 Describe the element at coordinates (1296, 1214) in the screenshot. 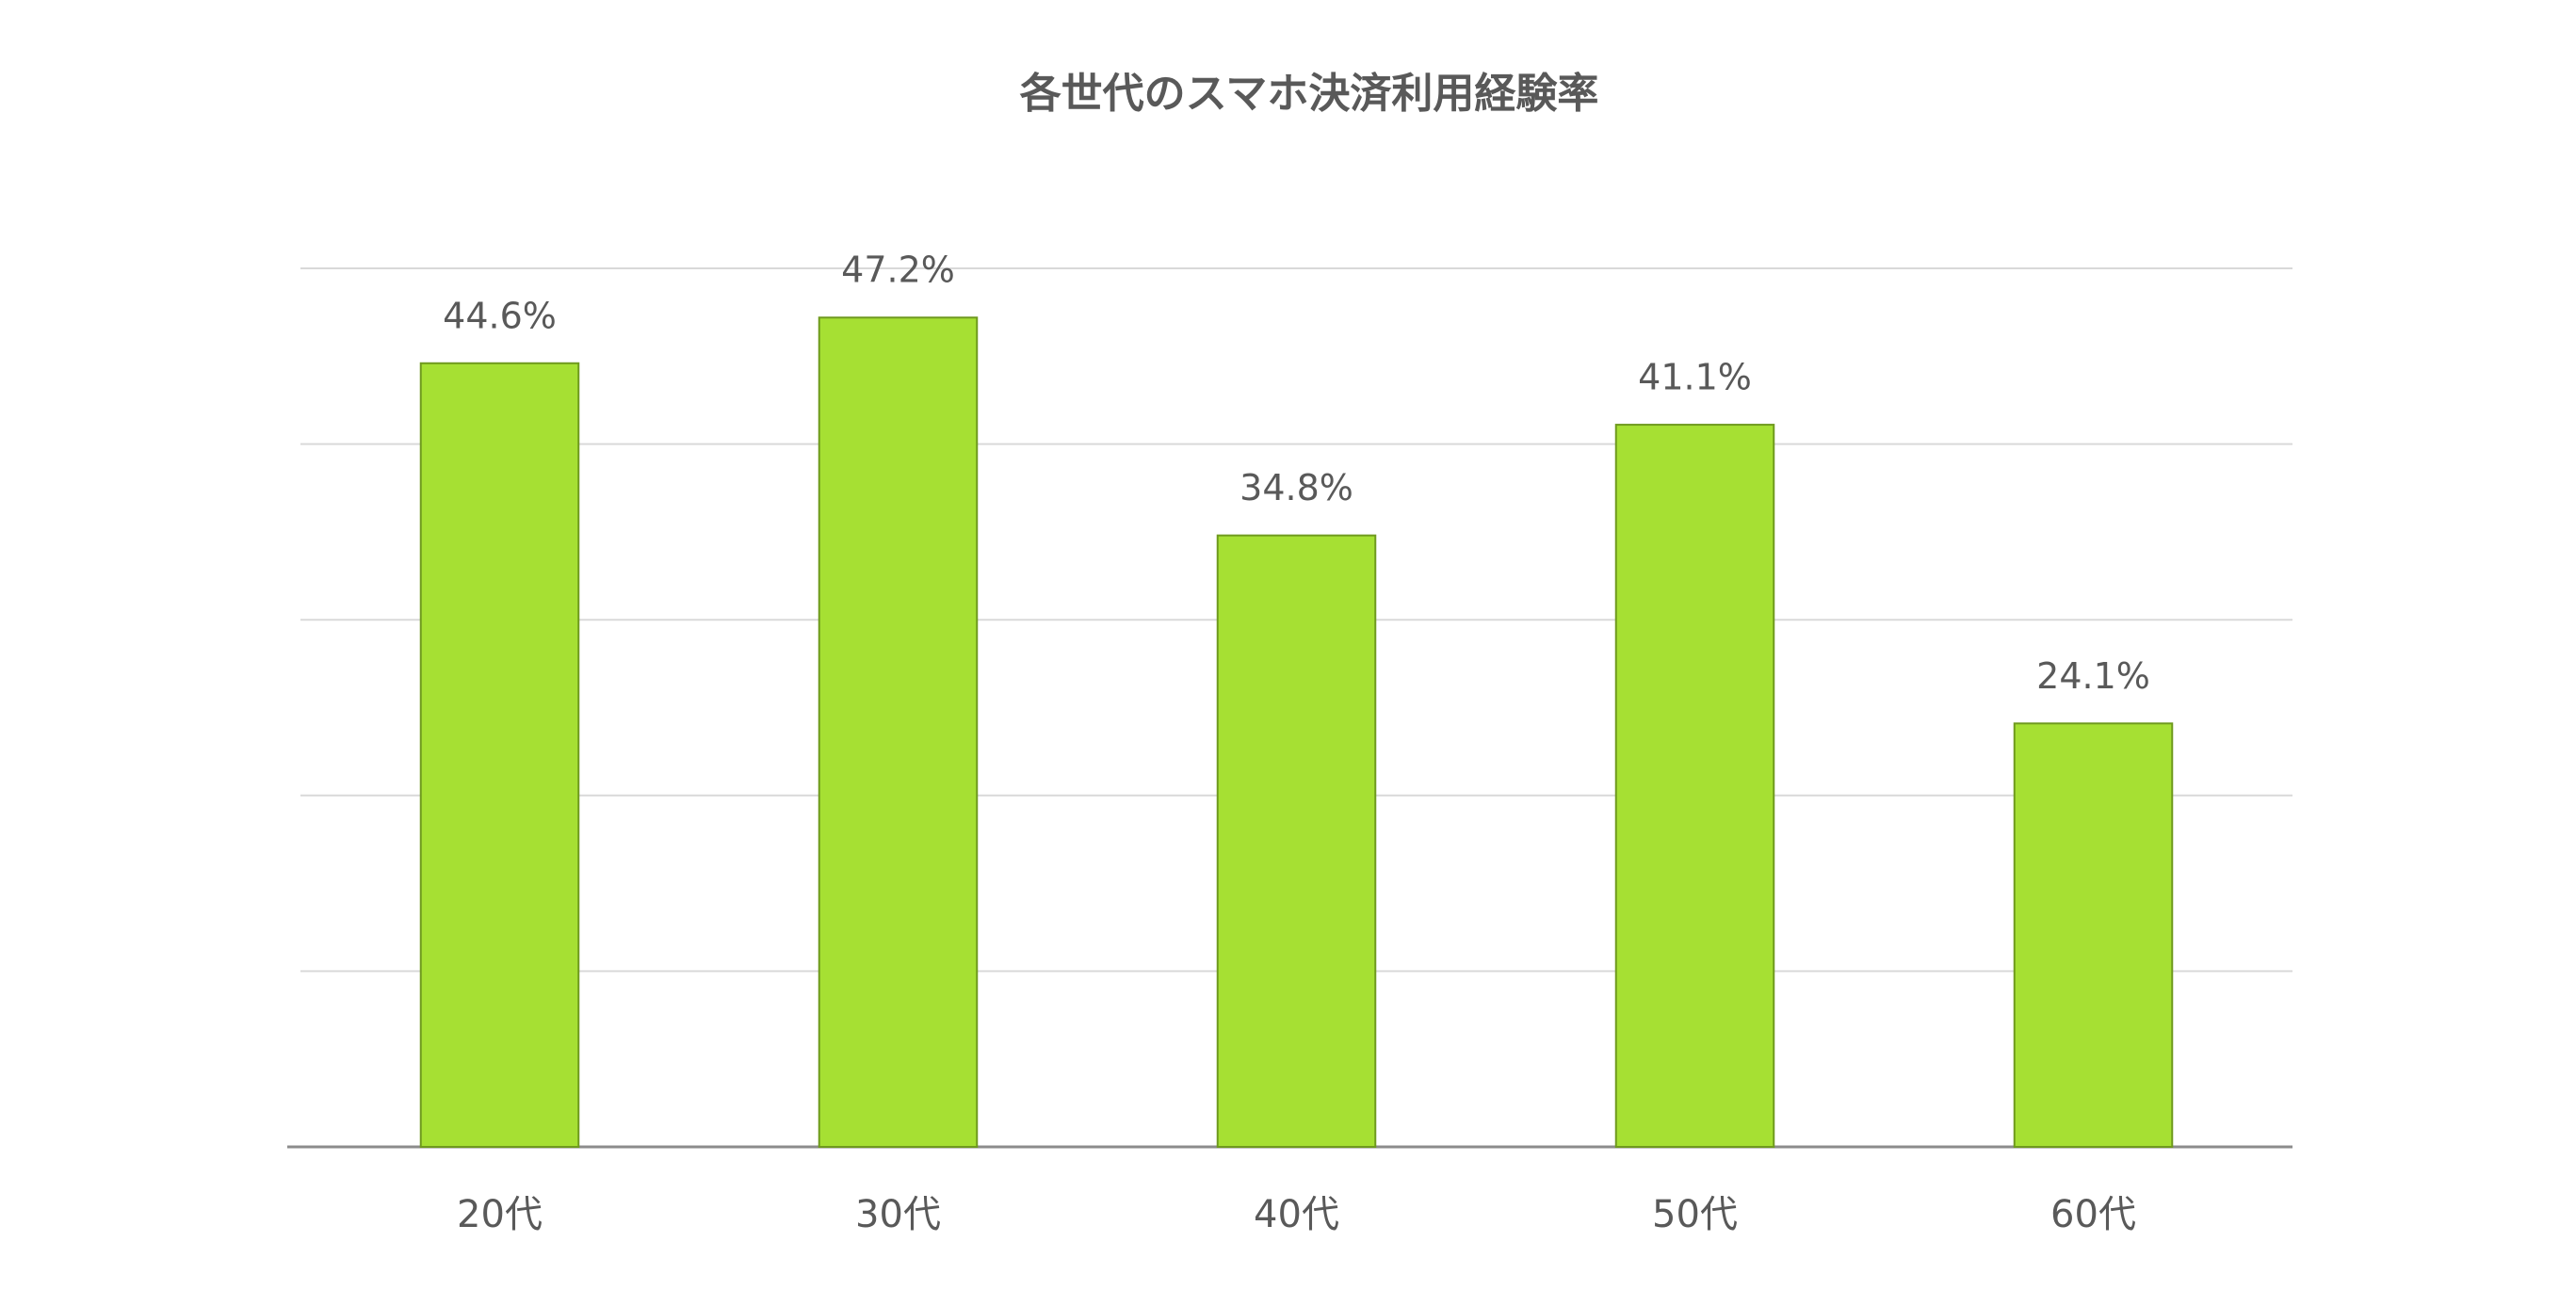

I see `x-tick-label: 40代` at that location.